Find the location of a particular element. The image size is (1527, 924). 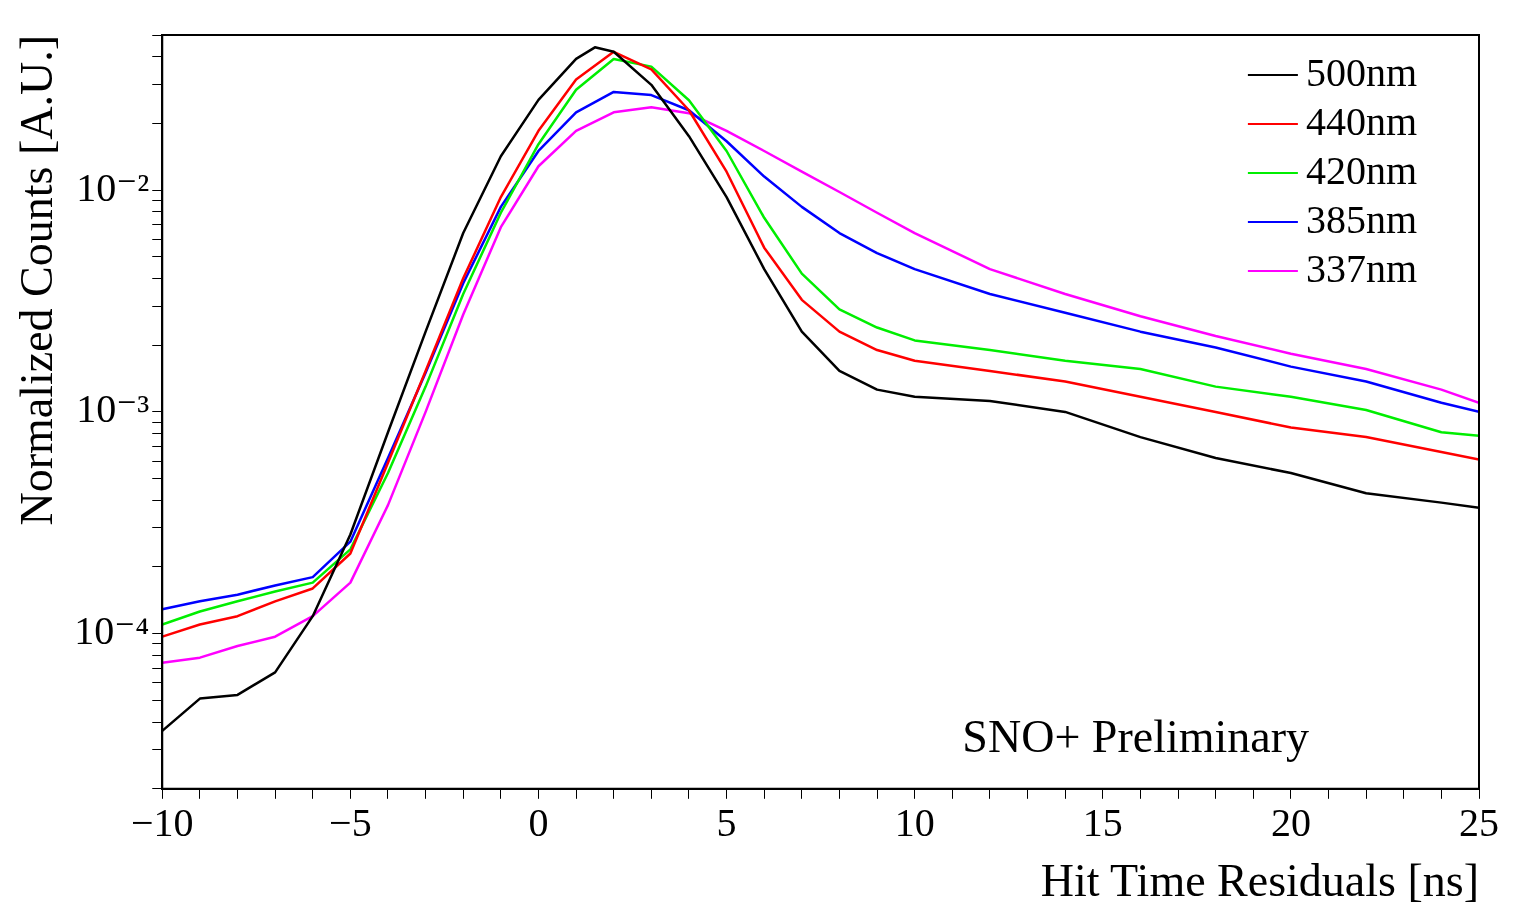

legend-label: 337nm is located at coordinates (1361, 268).